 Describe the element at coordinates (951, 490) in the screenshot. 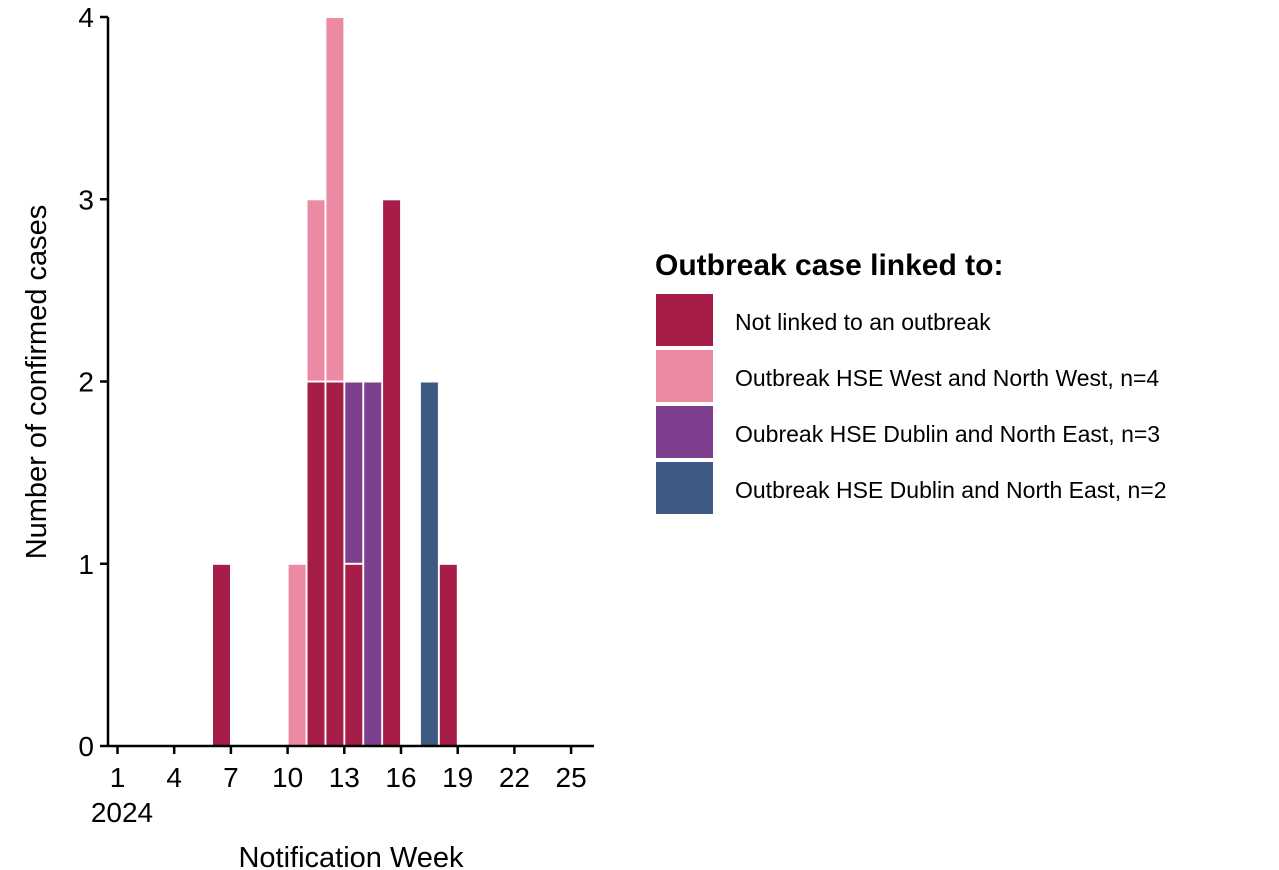

I see `legend-label-4: Outbreak HSE Dublin and North East, n=2` at that location.